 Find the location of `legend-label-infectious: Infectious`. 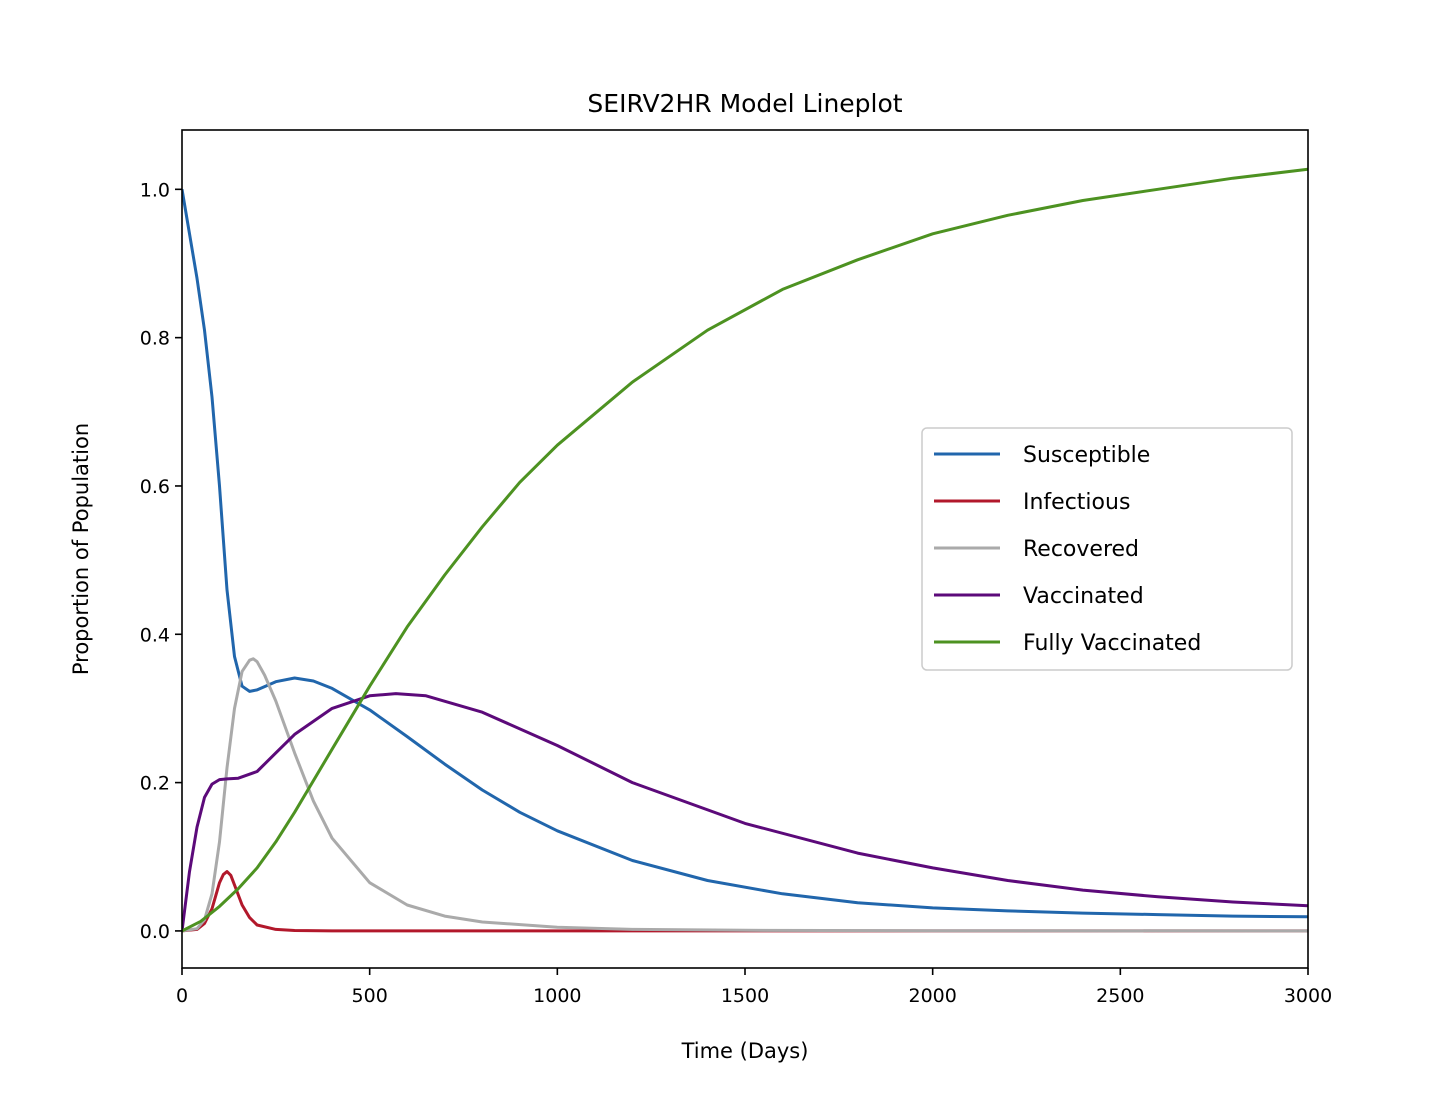

legend-label-infectious: Infectious is located at coordinates (1076, 502).